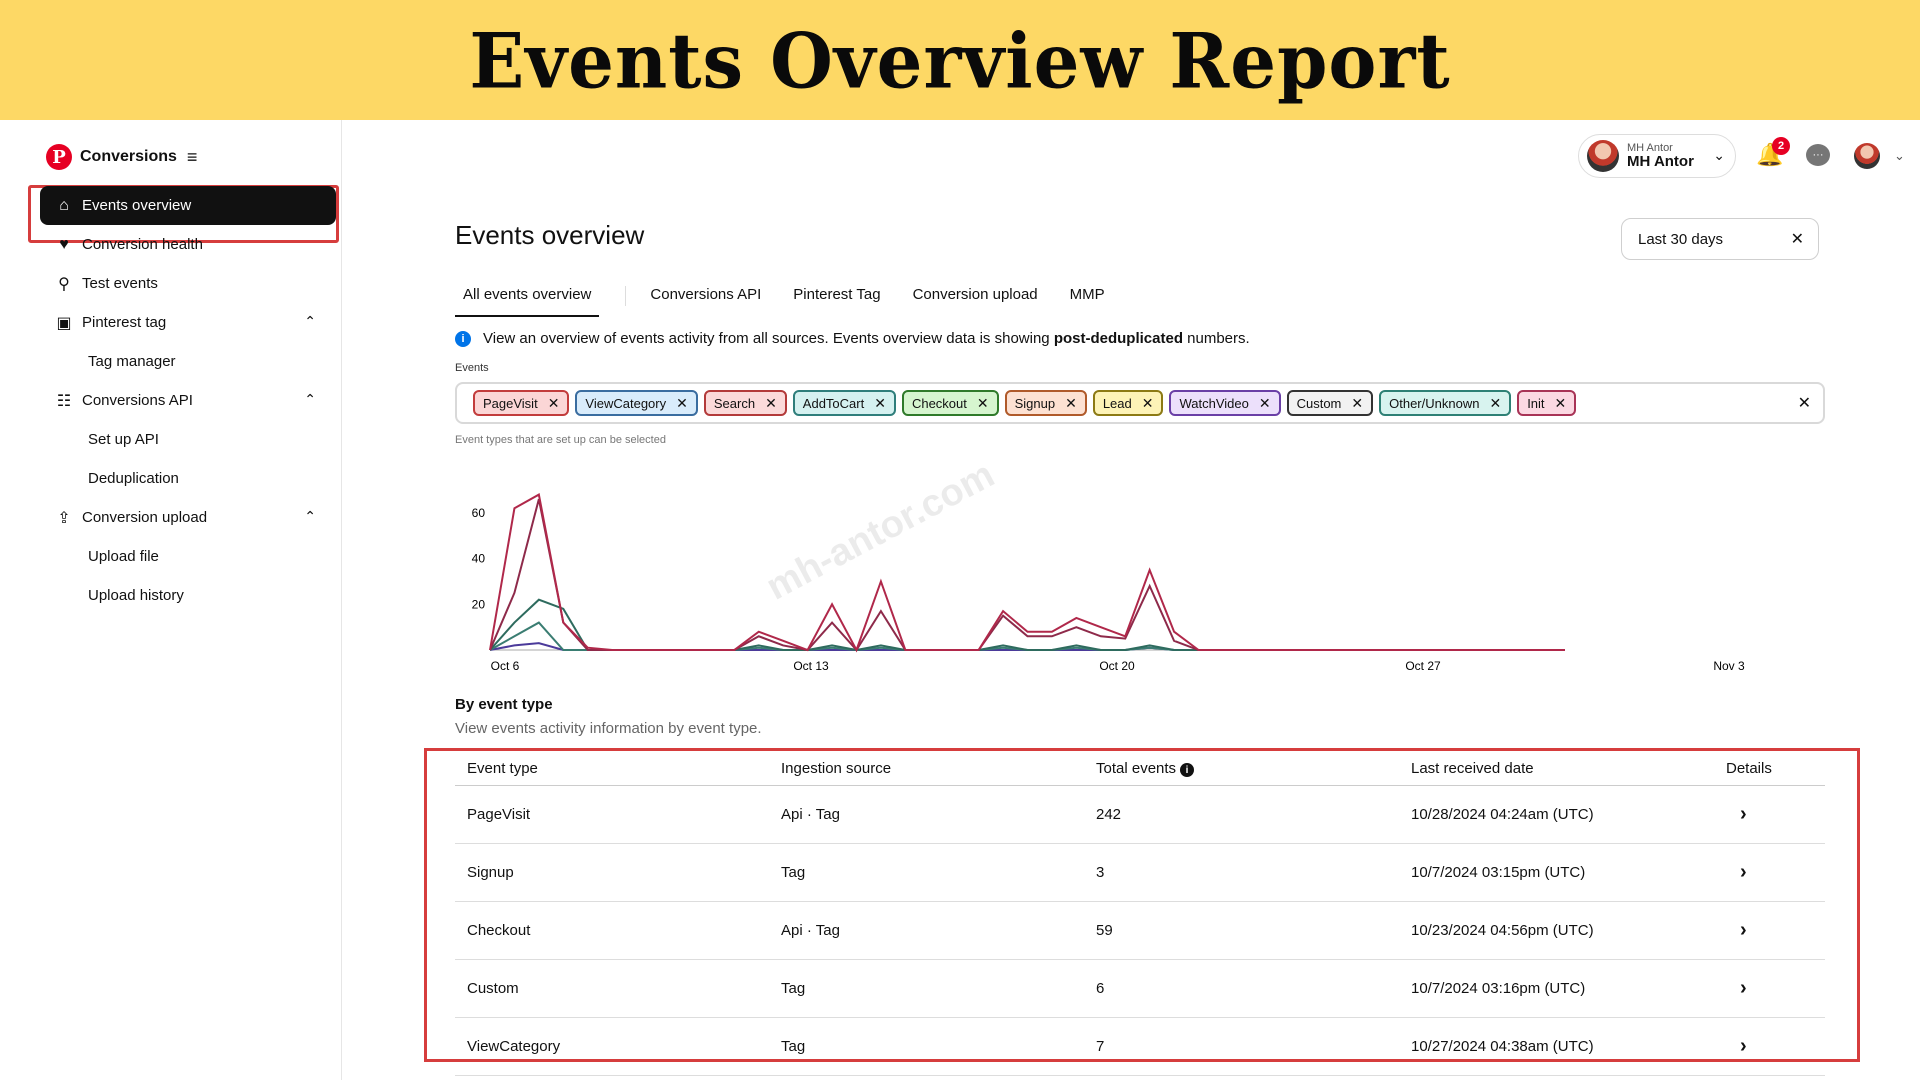 The image size is (1920, 1080). What do you see at coordinates (636, 403) in the screenshot?
I see `event-chip: ViewCategory ✕` at bounding box center [636, 403].